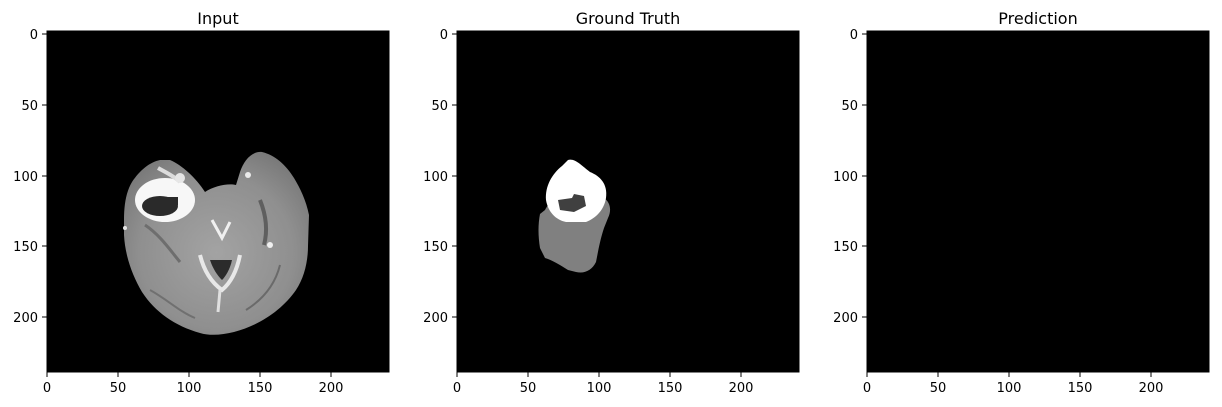  I want to click on lesion-core, so click(173, 201).